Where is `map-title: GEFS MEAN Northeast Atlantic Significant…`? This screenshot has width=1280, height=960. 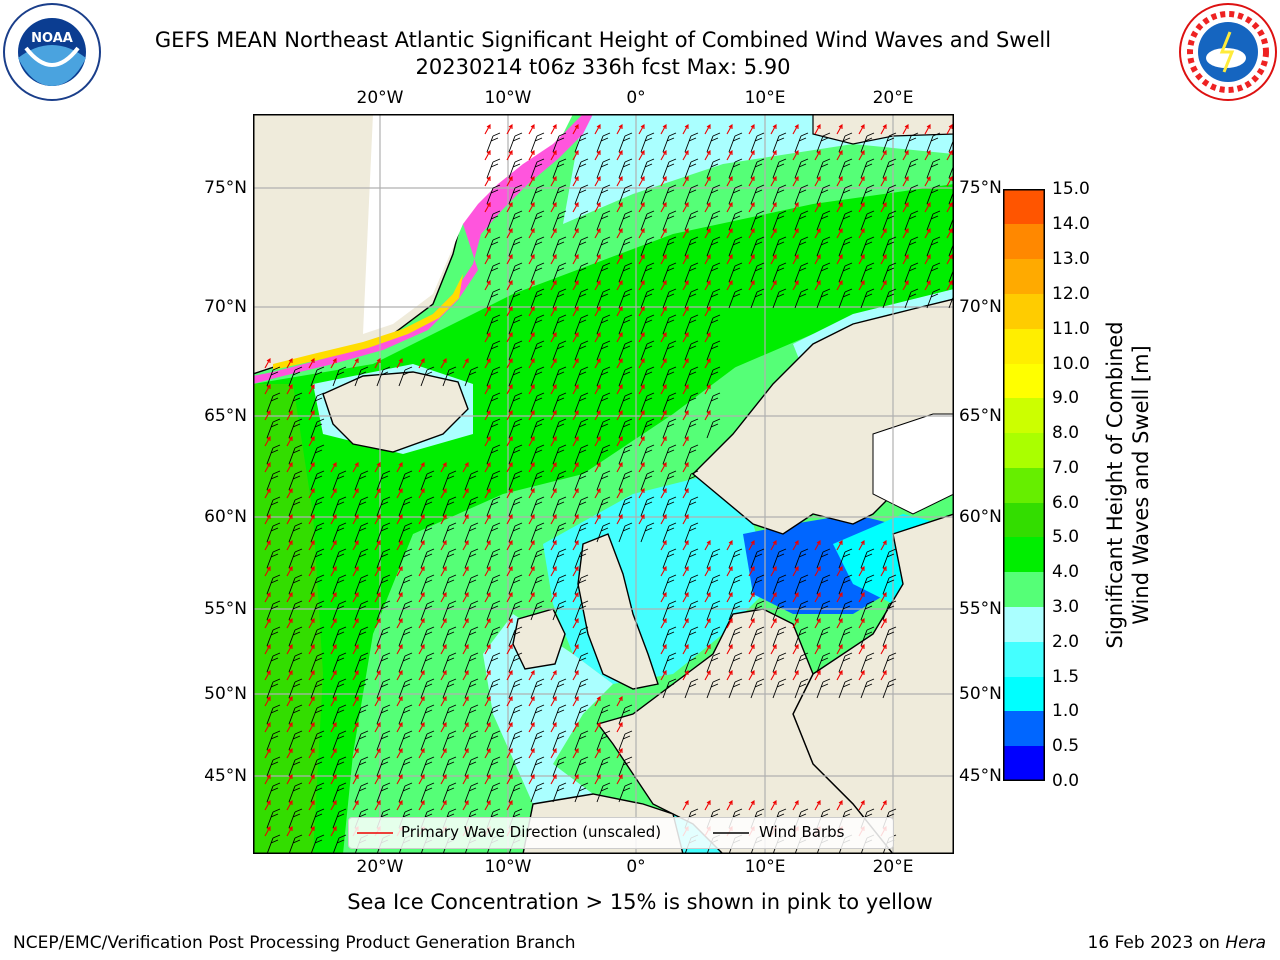 map-title: GEFS MEAN Northeast Atlantic Significant… is located at coordinates (603, 40).